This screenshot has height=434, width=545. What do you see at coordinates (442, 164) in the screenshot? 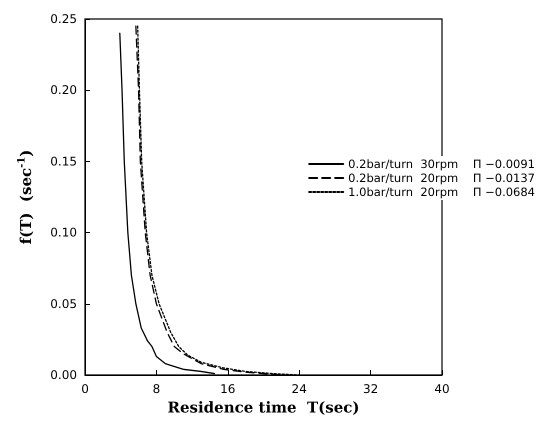
I see `legend-label: 0.2bar/turn 30rpm Π −0.0091` at bounding box center [442, 164].